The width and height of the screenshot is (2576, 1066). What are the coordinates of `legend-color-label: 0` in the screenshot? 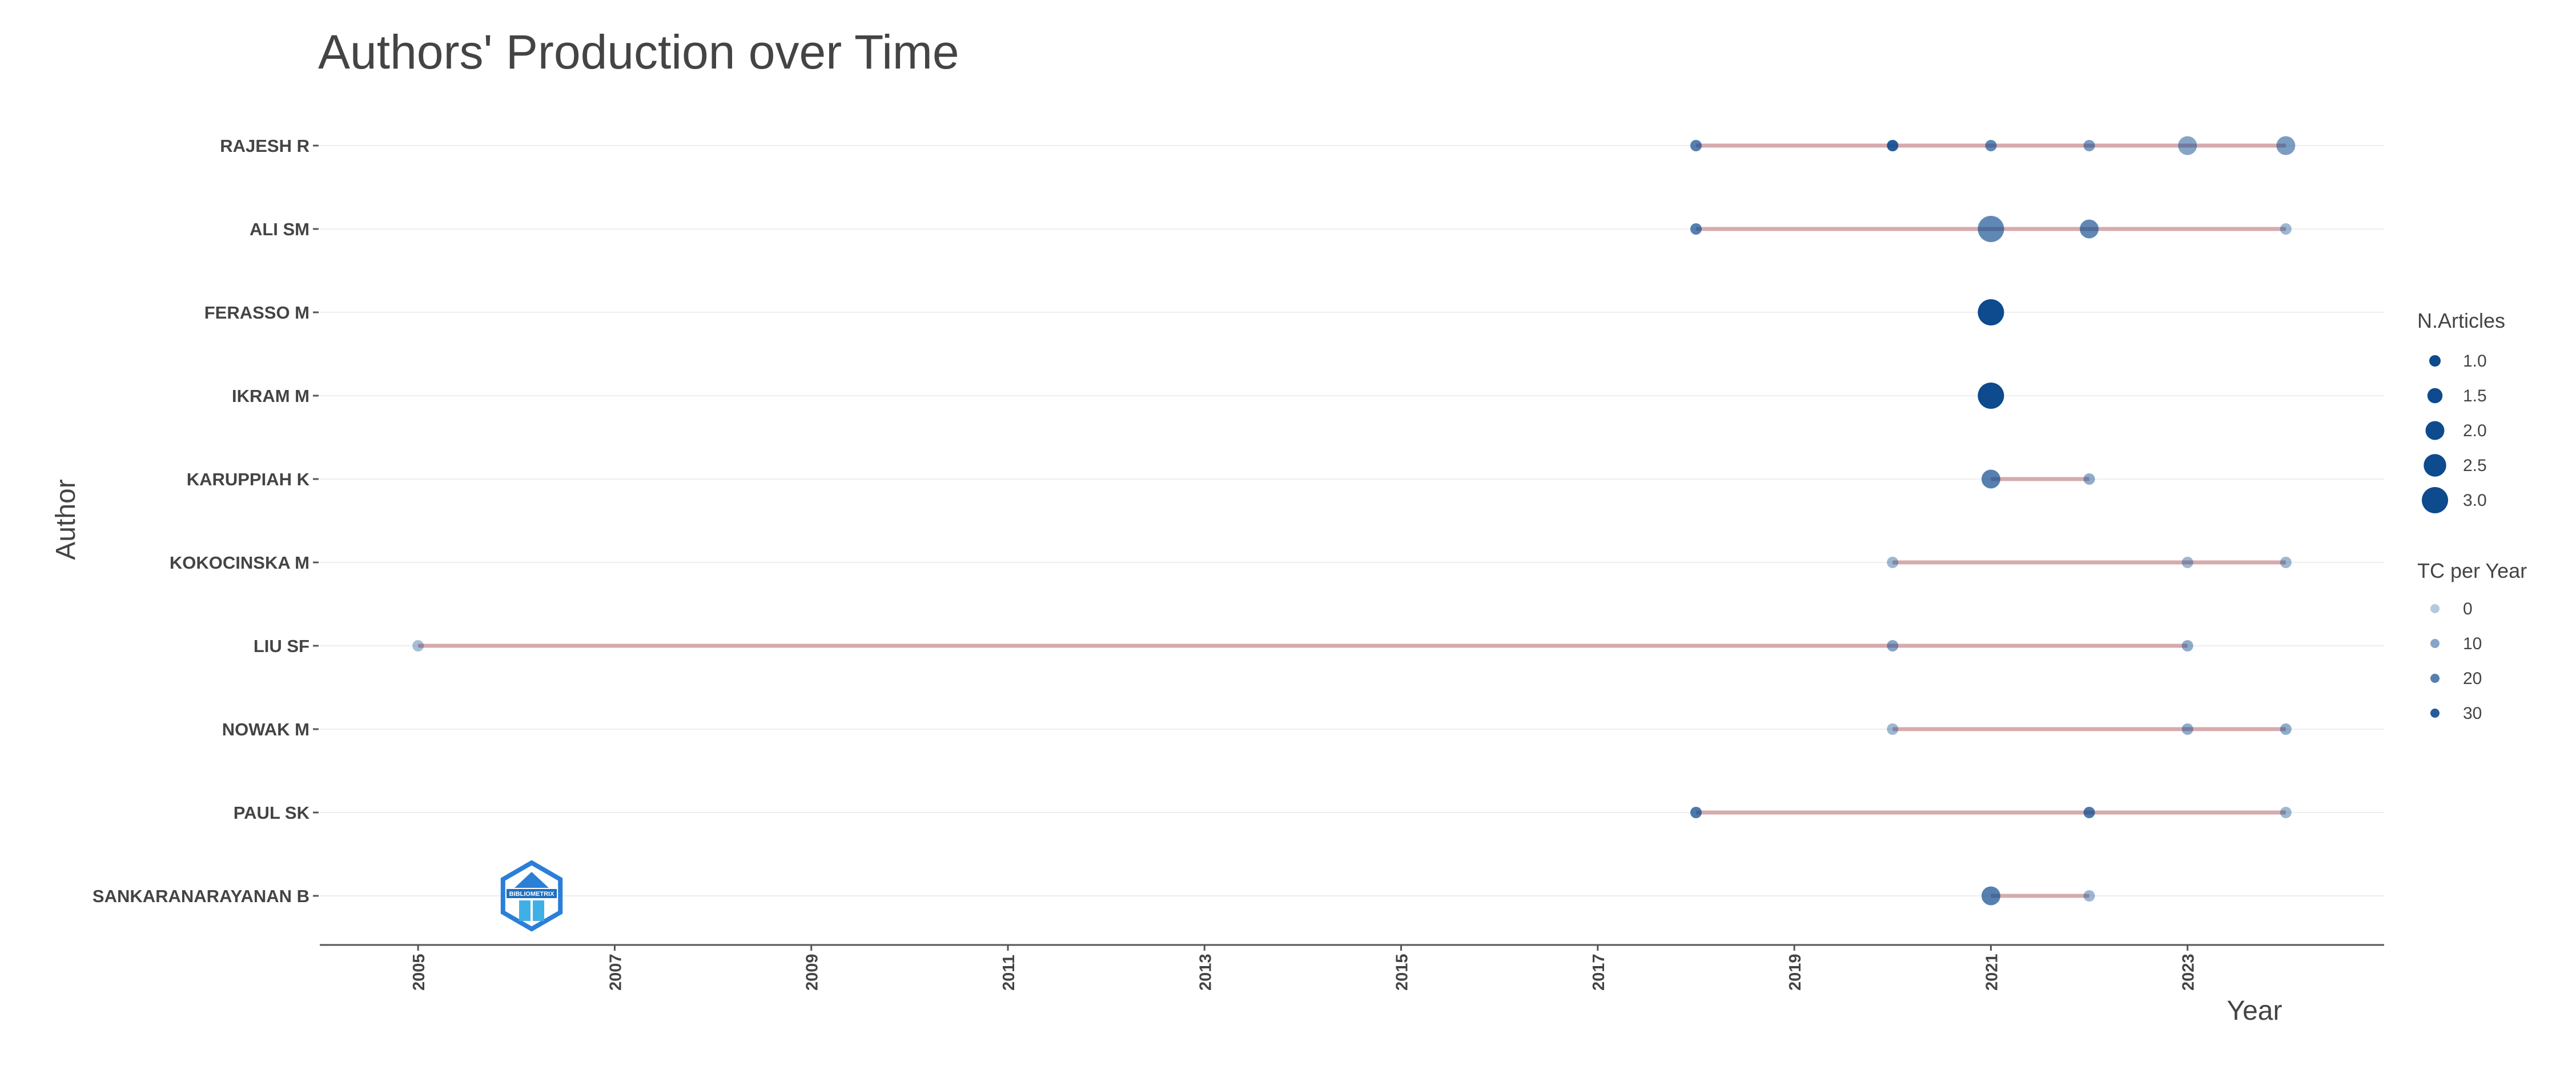 It's located at (2468, 609).